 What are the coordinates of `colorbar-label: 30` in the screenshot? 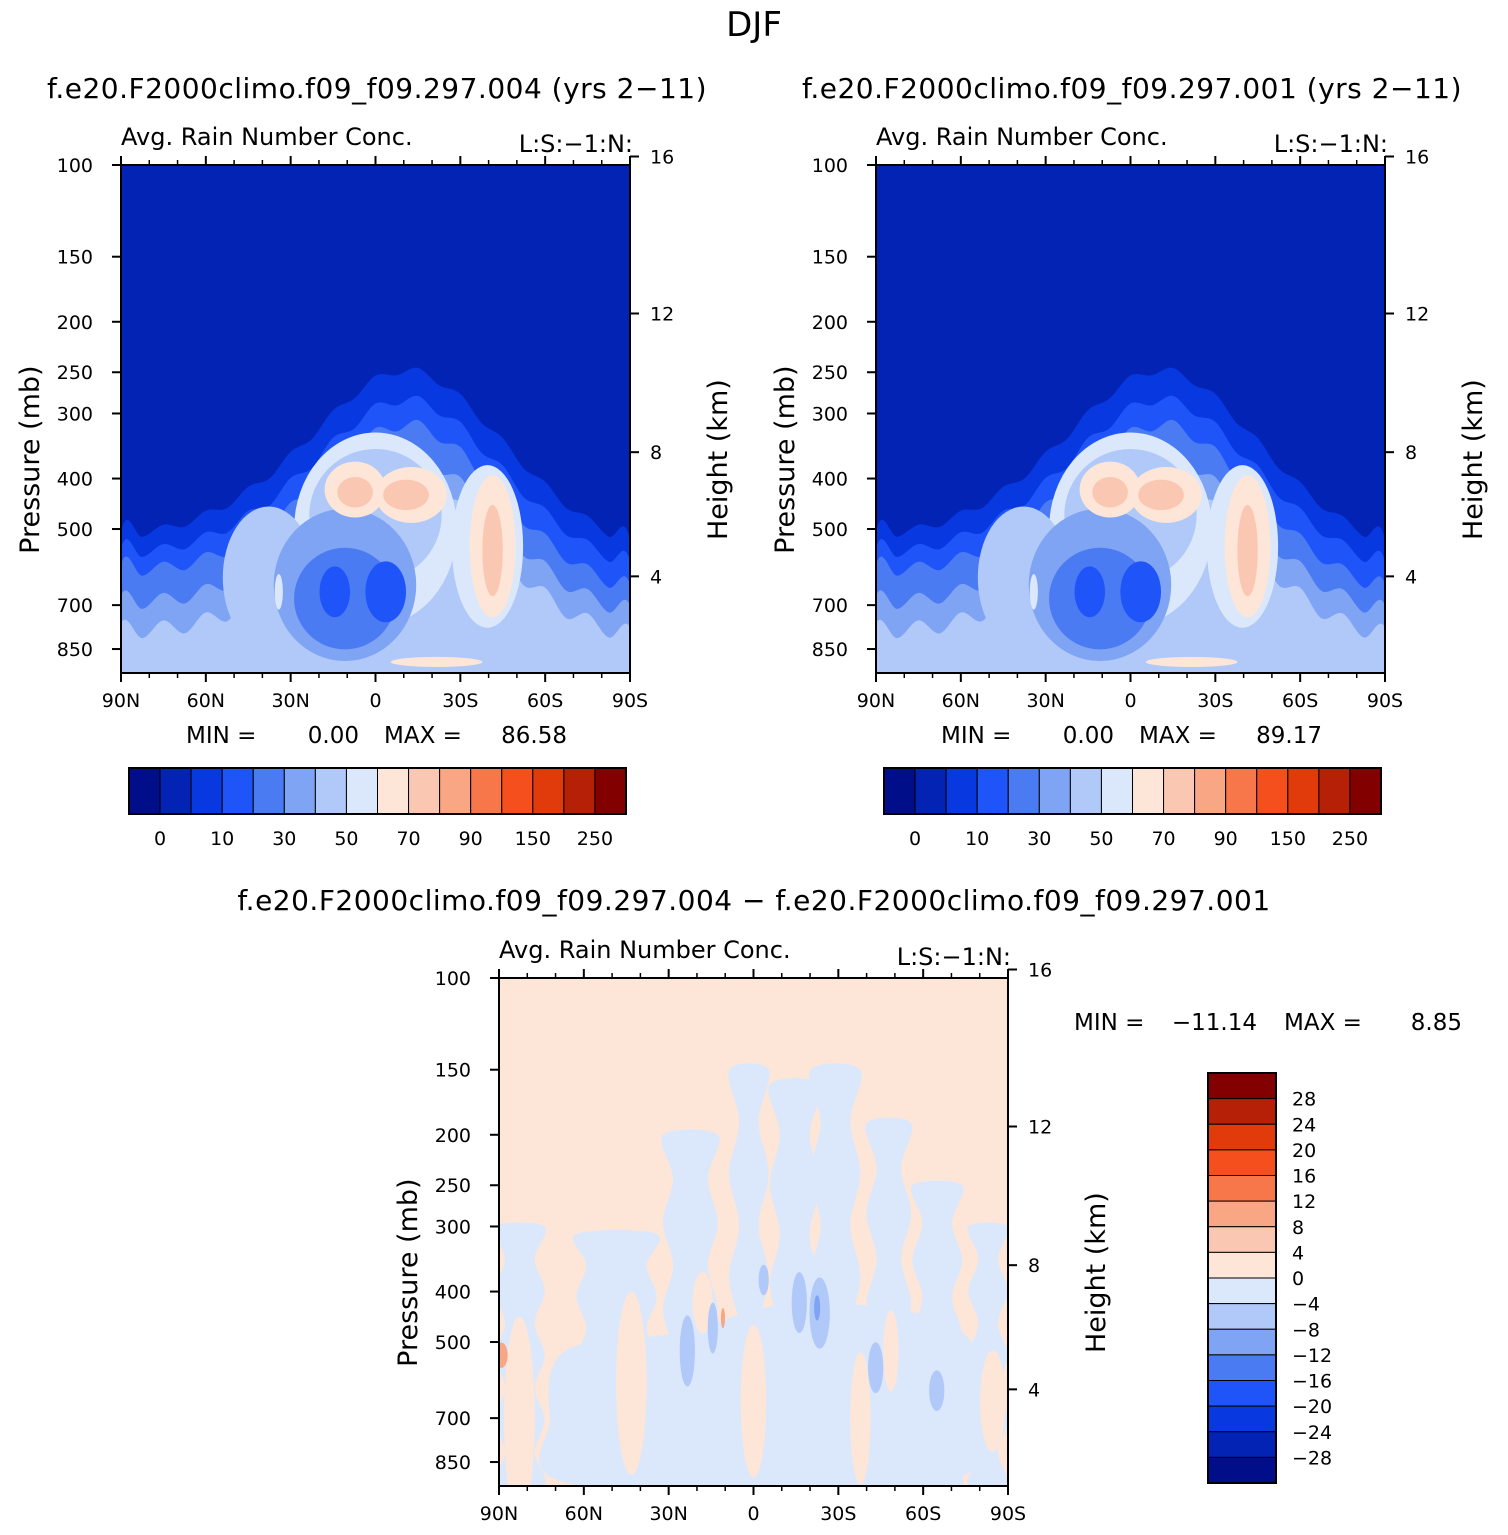 It's located at (284, 839).